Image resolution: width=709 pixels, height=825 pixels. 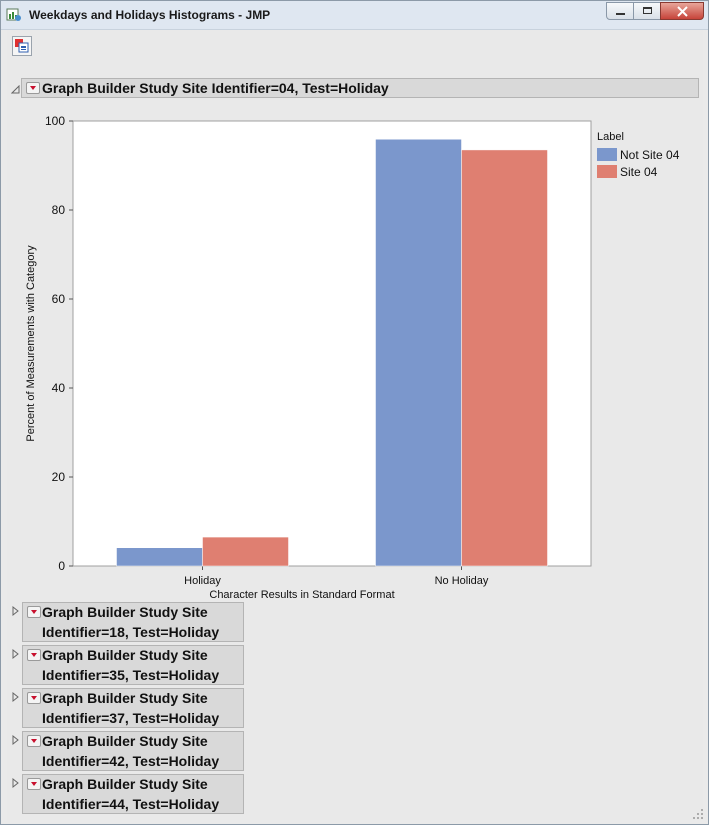 What do you see at coordinates (31, 343) in the screenshot?
I see `y-axis-label: Percent of Measurements with Category` at bounding box center [31, 343].